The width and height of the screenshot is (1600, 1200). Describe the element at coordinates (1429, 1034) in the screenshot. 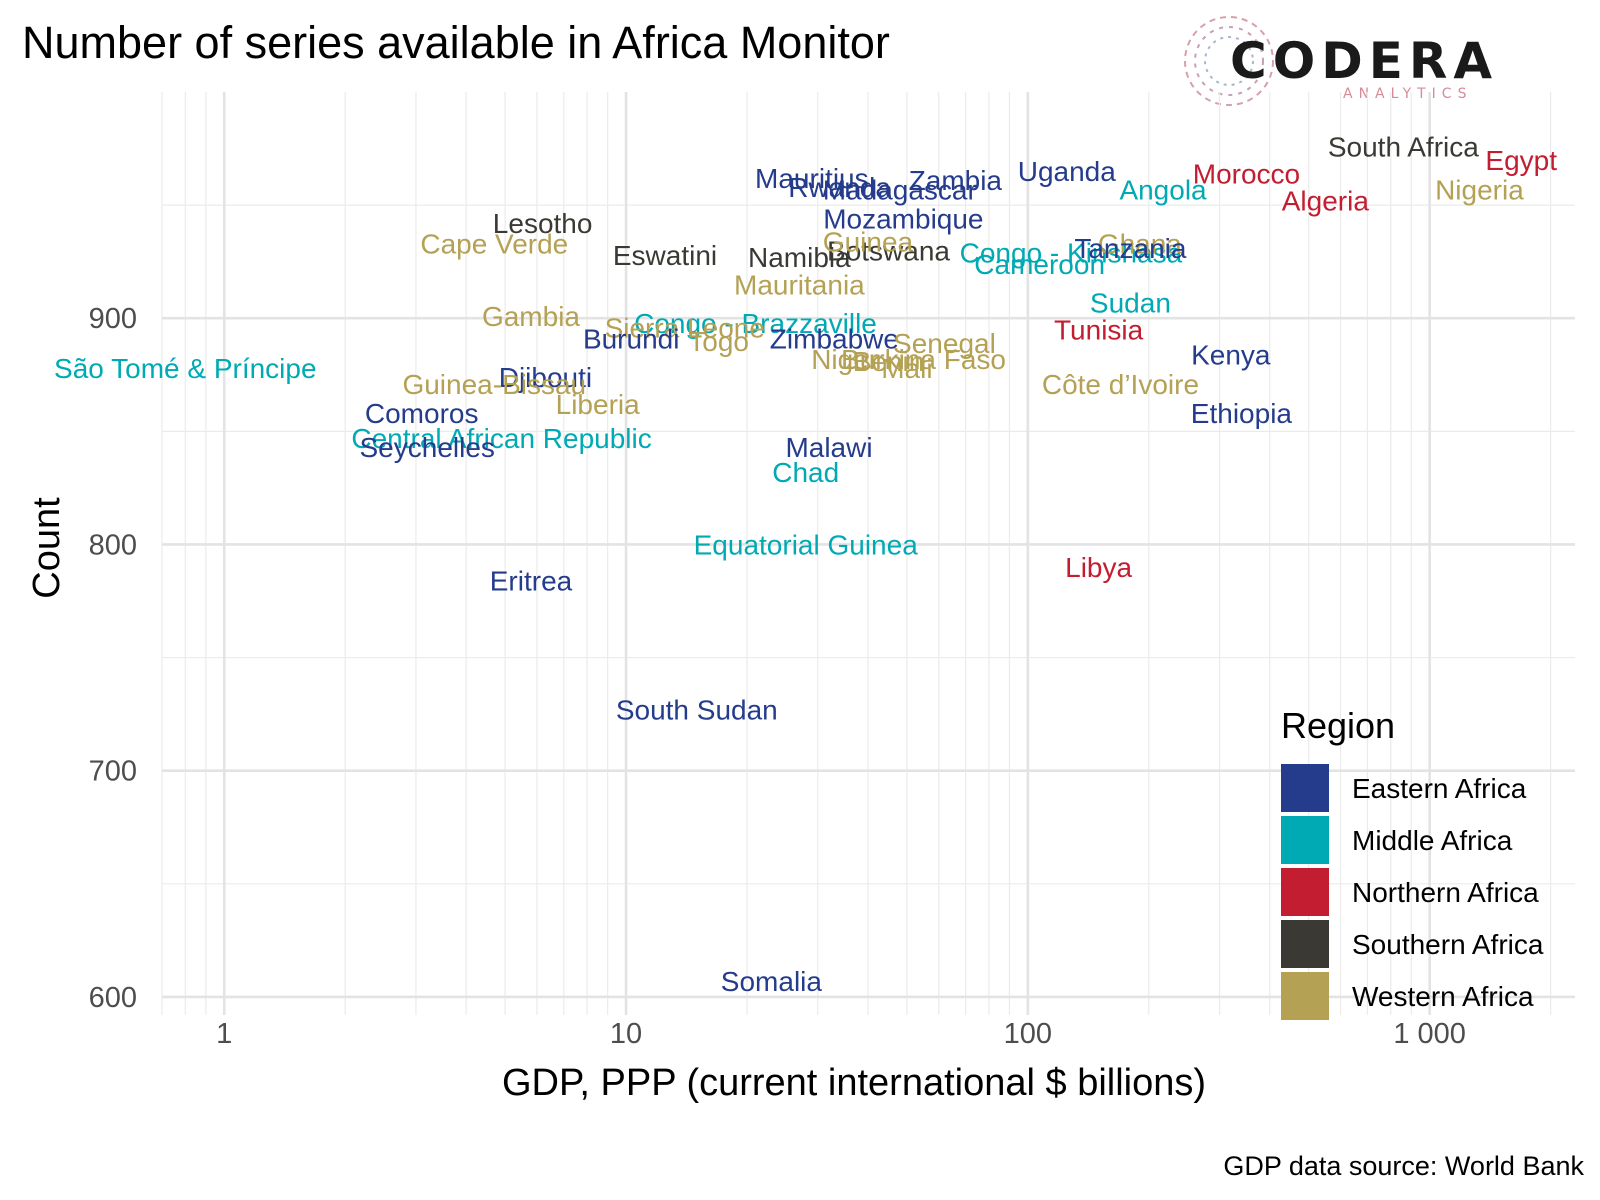

I see `x-tick-label: 1 000` at that location.